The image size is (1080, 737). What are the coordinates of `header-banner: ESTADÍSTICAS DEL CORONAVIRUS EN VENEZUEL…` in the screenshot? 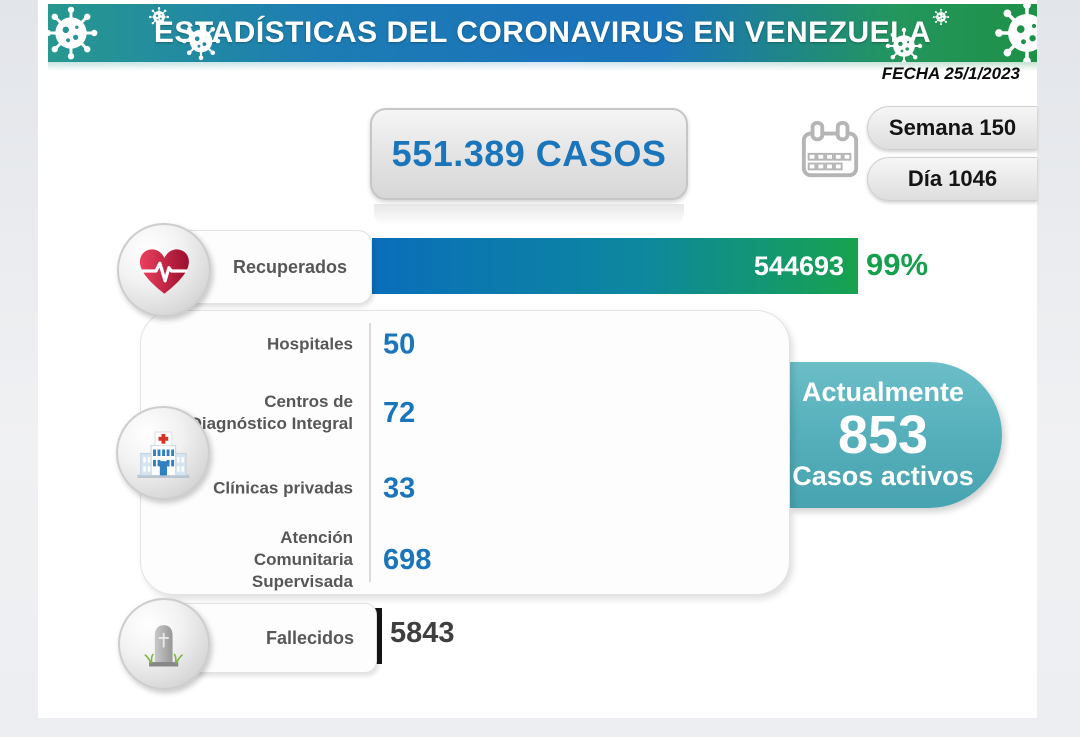 It's located at (542, 33).